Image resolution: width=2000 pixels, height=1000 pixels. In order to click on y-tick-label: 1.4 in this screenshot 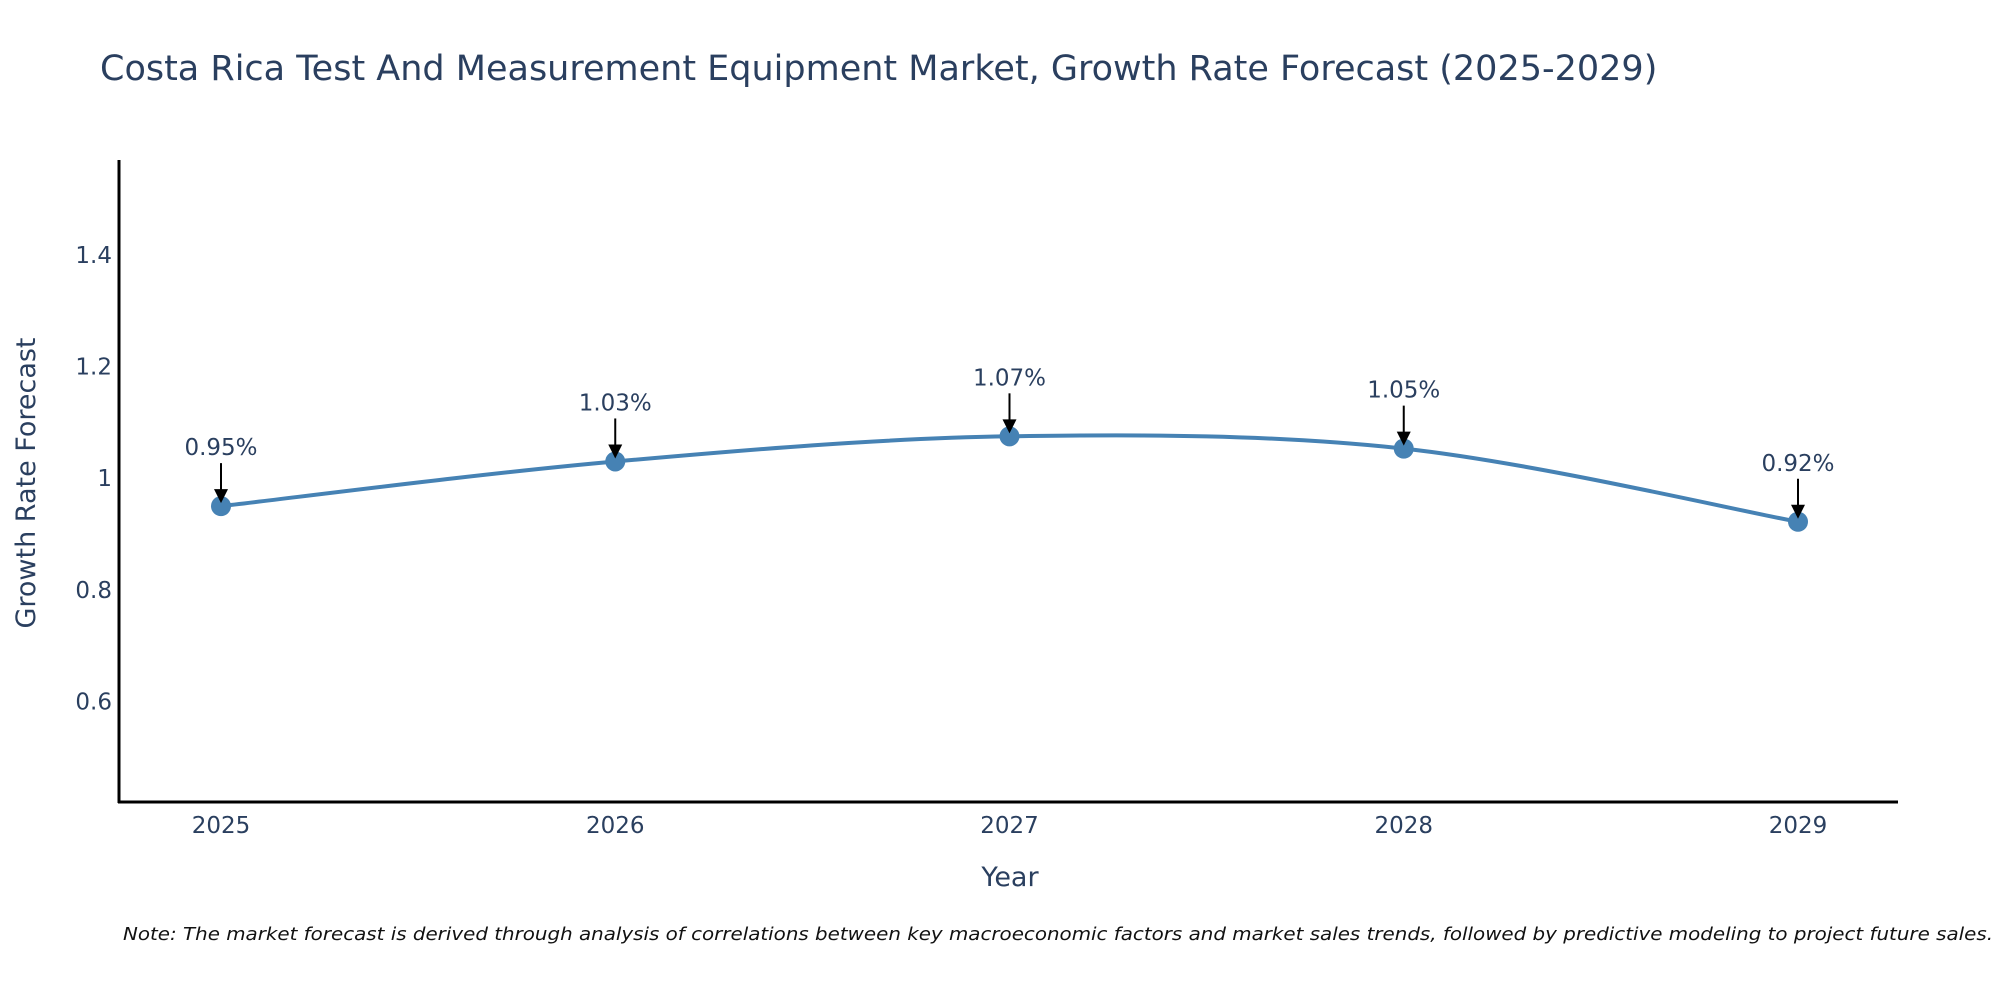, I will do `click(93, 256)`.